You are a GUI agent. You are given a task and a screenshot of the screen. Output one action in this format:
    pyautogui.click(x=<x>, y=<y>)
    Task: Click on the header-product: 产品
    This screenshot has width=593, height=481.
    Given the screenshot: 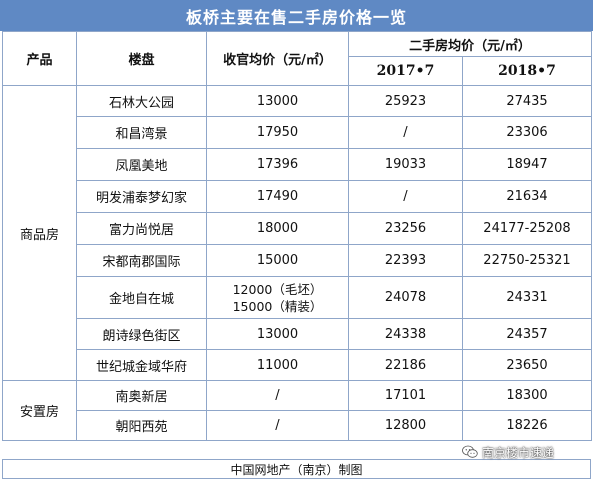 What is the action you would take?
    pyautogui.click(x=39, y=58)
    